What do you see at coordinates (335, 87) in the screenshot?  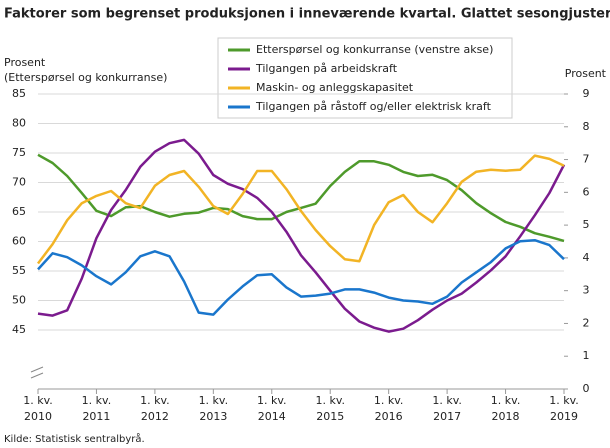 I see `legend-label: Maskin- og anleggskapasitet` at bounding box center [335, 87].